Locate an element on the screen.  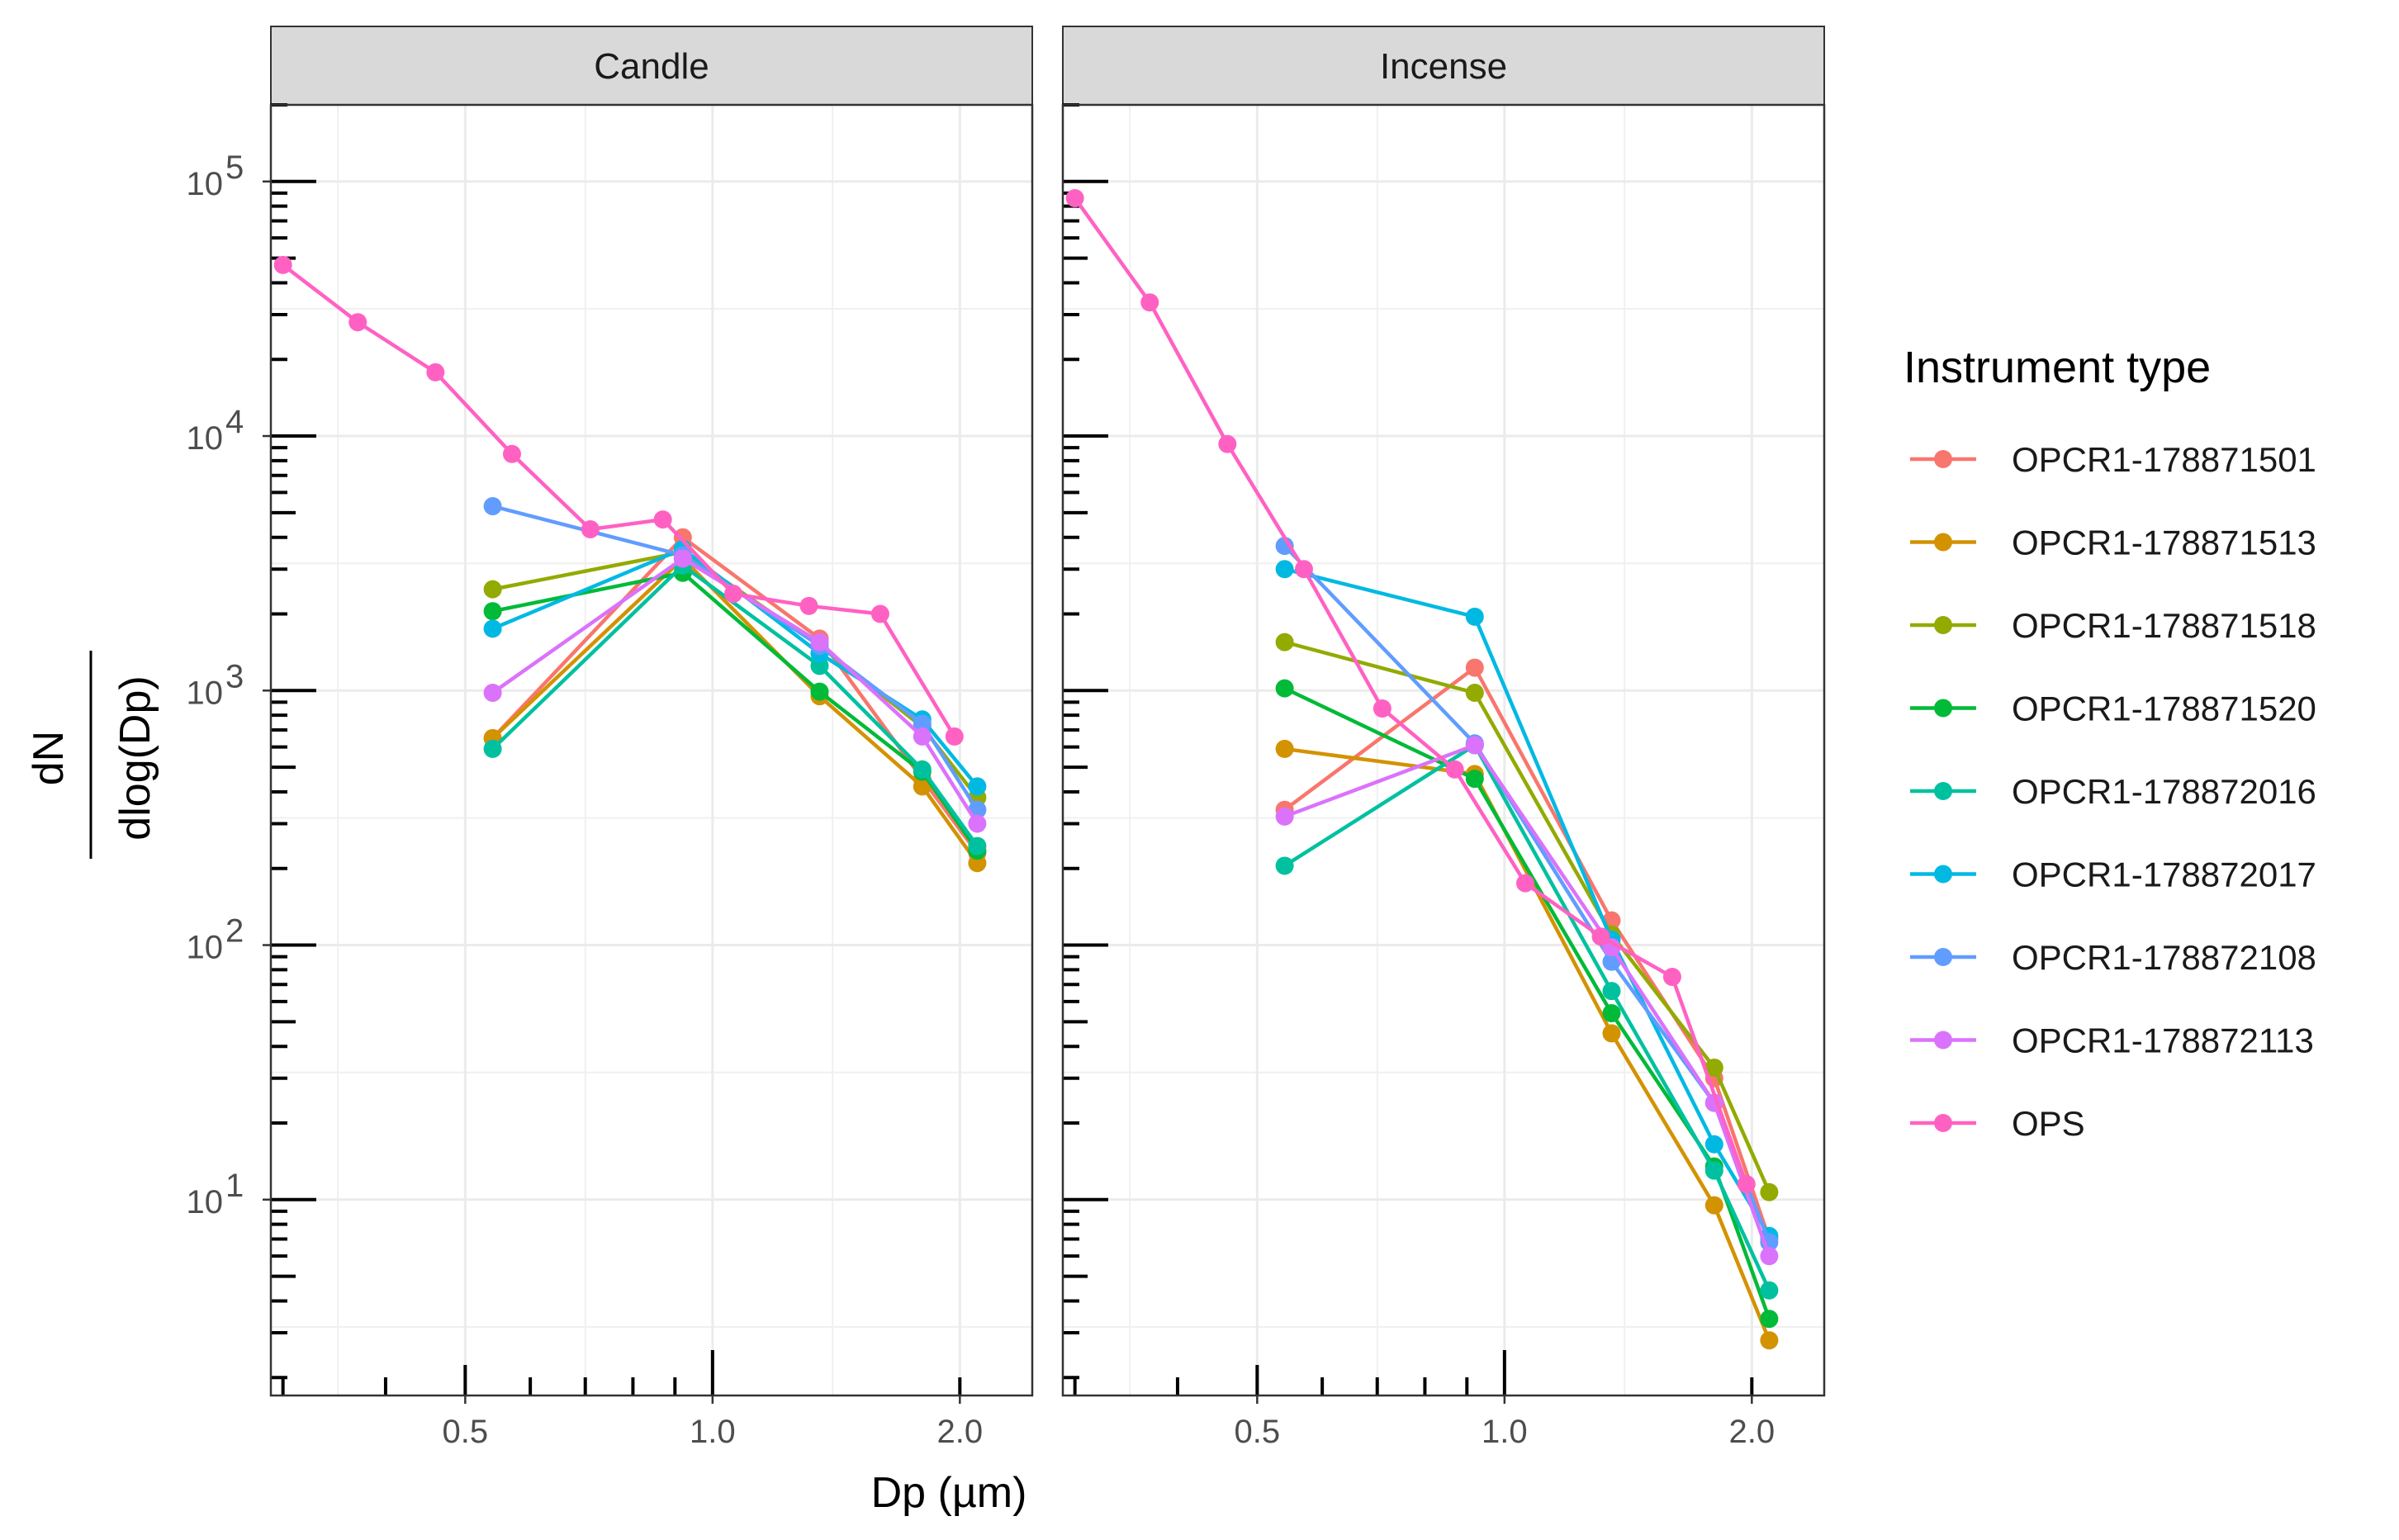
legend-label: OPCR1-178871513 is located at coordinates (2164, 543).